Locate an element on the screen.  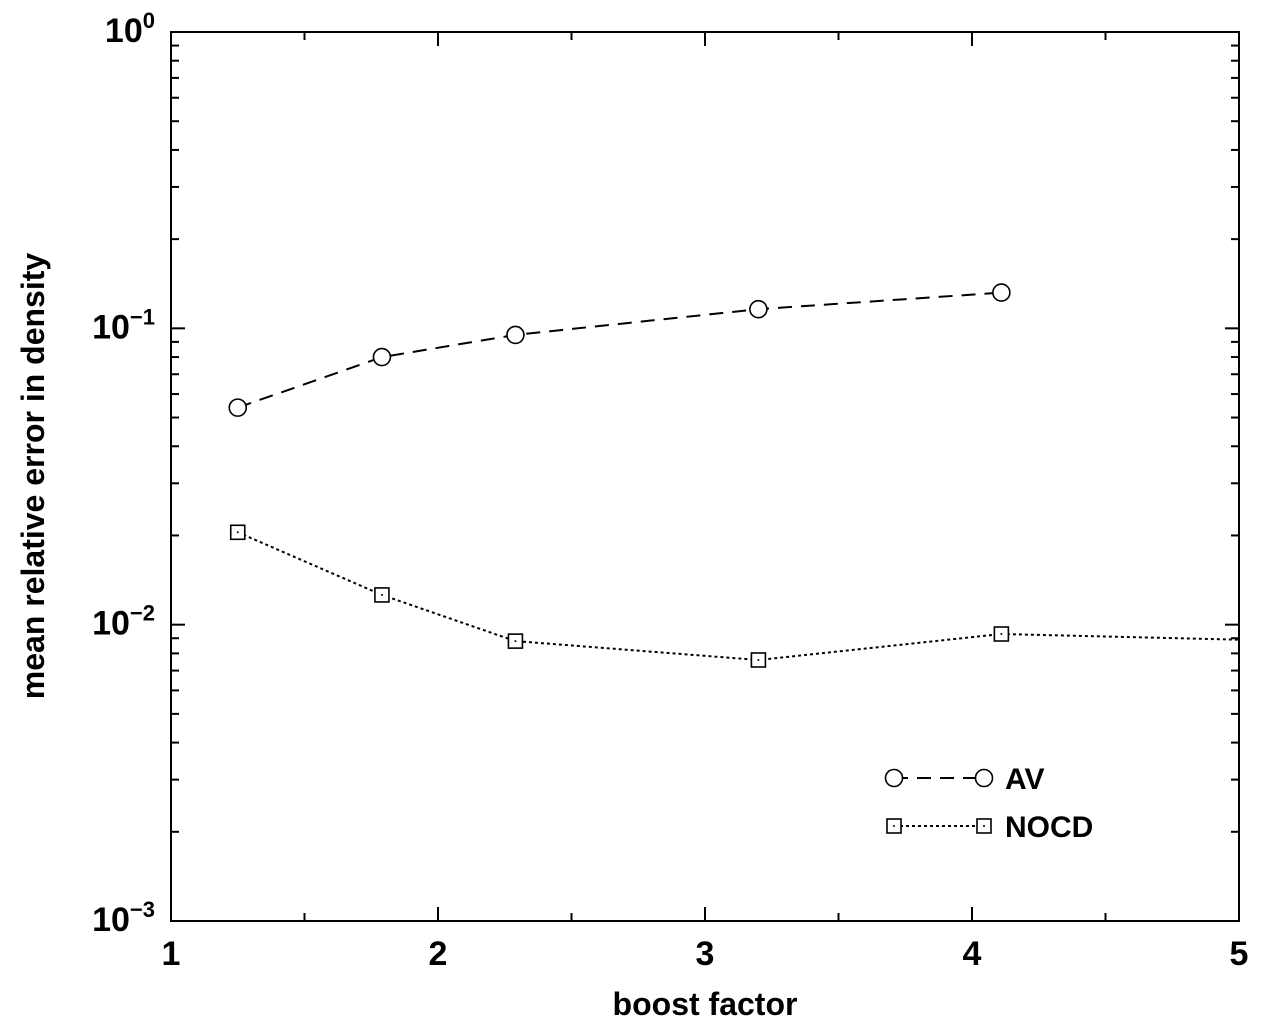
legend-item-av: AV is located at coordinates (964, 779).